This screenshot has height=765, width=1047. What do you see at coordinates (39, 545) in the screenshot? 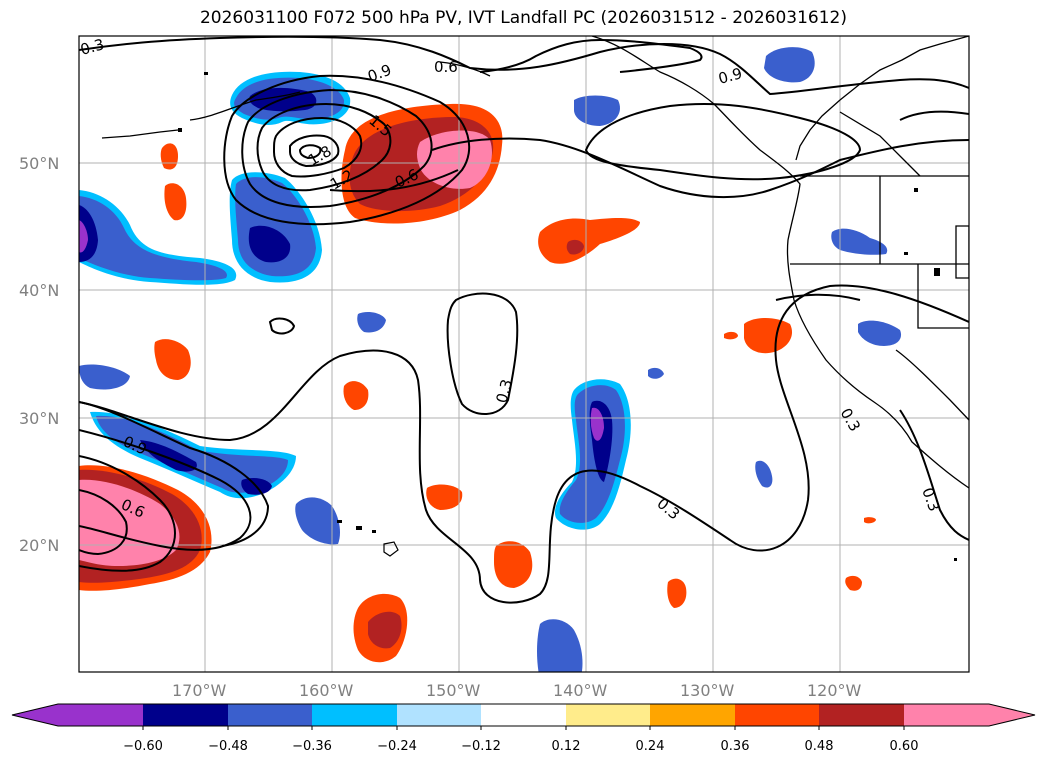
I see `lat-label-20n: 20°N` at bounding box center [39, 545].